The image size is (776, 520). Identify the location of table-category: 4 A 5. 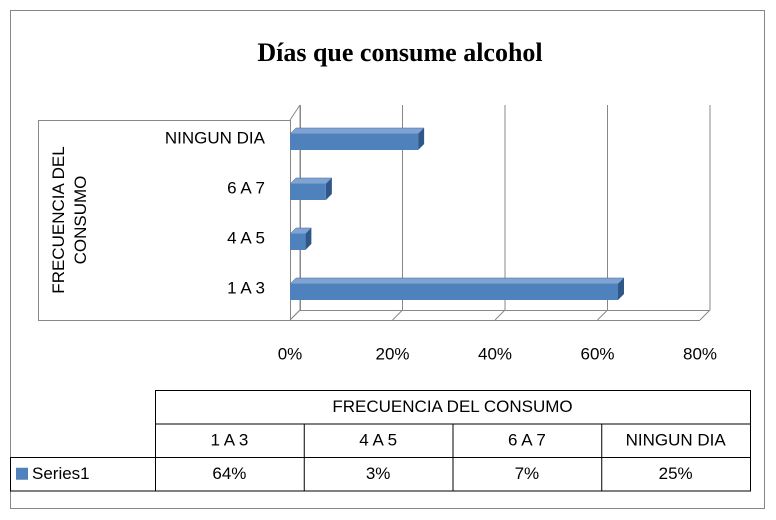
(378, 440).